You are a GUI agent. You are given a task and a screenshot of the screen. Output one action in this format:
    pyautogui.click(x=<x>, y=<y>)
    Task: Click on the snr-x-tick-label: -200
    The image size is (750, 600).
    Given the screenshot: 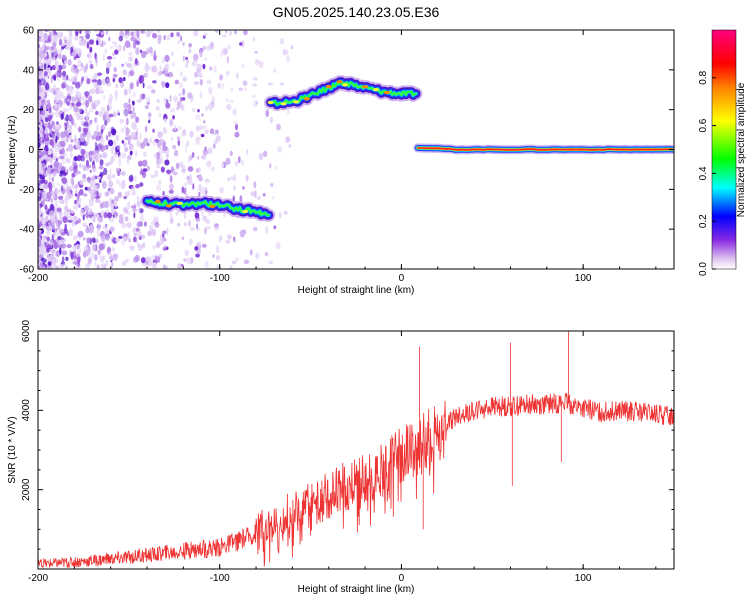 What is the action you would take?
    pyautogui.click(x=38, y=578)
    